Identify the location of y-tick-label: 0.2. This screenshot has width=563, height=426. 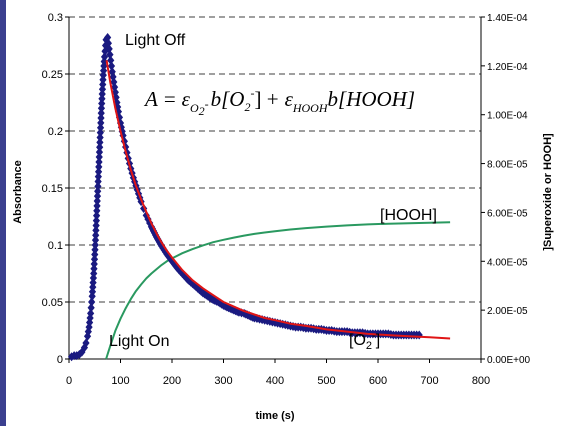
(55, 132).